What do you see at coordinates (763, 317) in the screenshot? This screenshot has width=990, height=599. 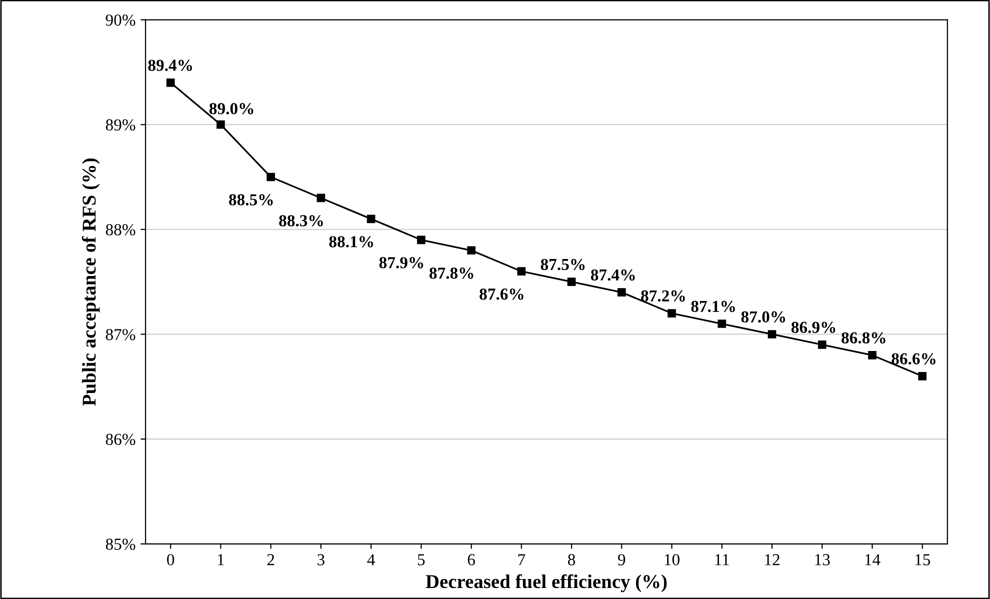 I see `data-label: 87.0%` at bounding box center [763, 317].